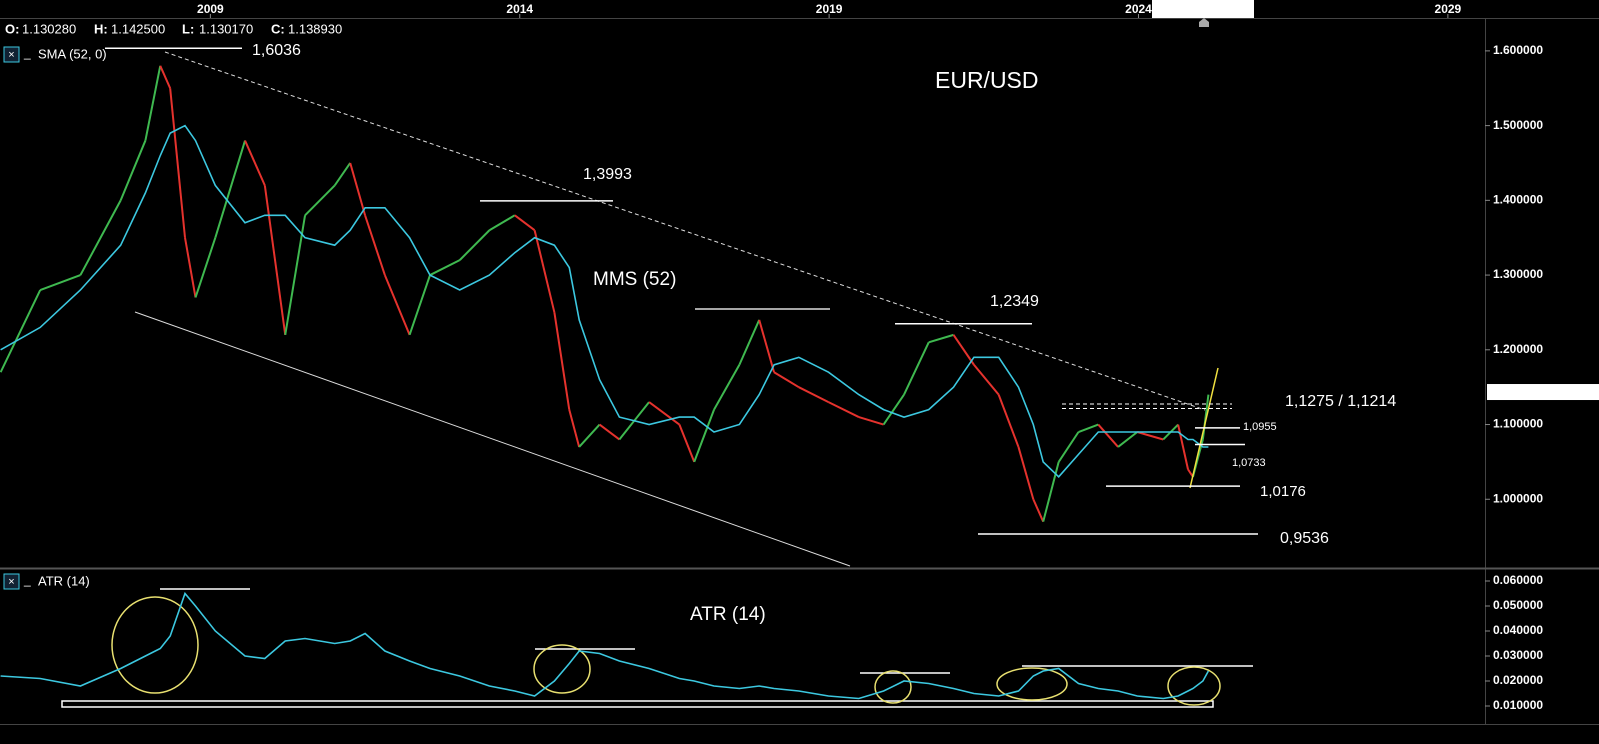 The image size is (1599, 744). I want to click on y-tick-label: 1.100000, so click(1518, 424).